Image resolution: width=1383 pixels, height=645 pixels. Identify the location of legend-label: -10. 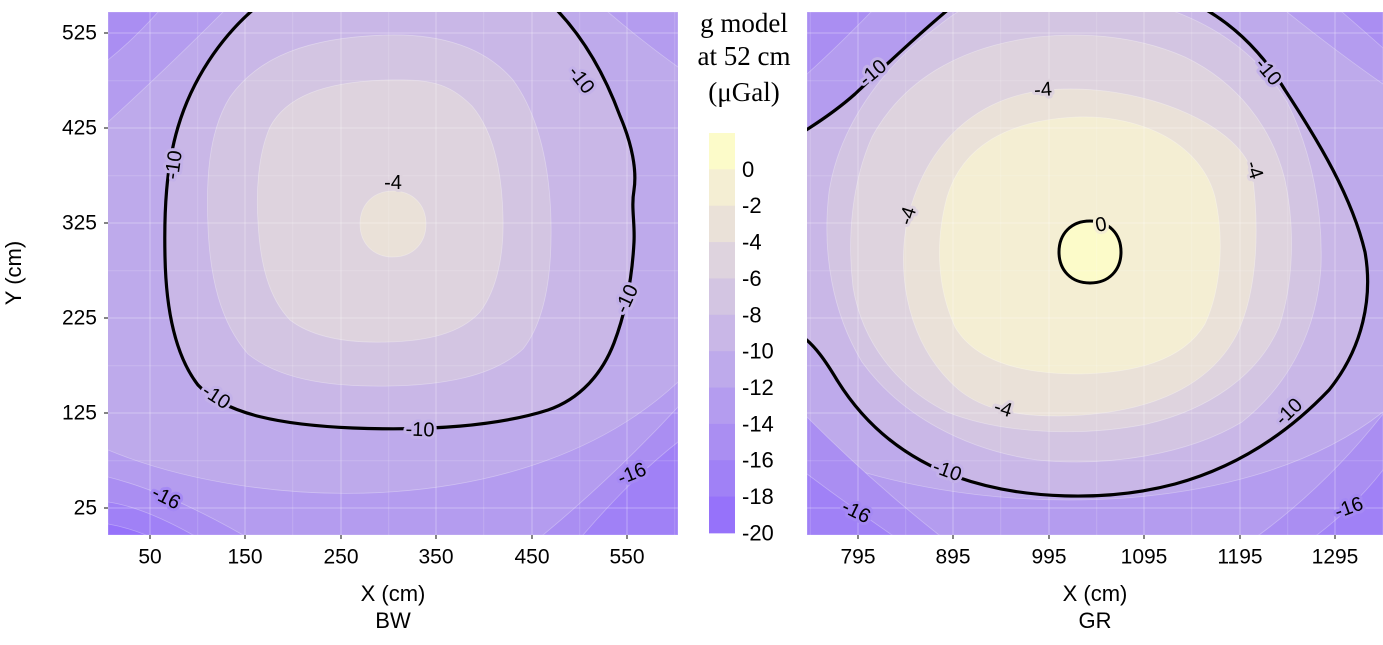
(758, 351).